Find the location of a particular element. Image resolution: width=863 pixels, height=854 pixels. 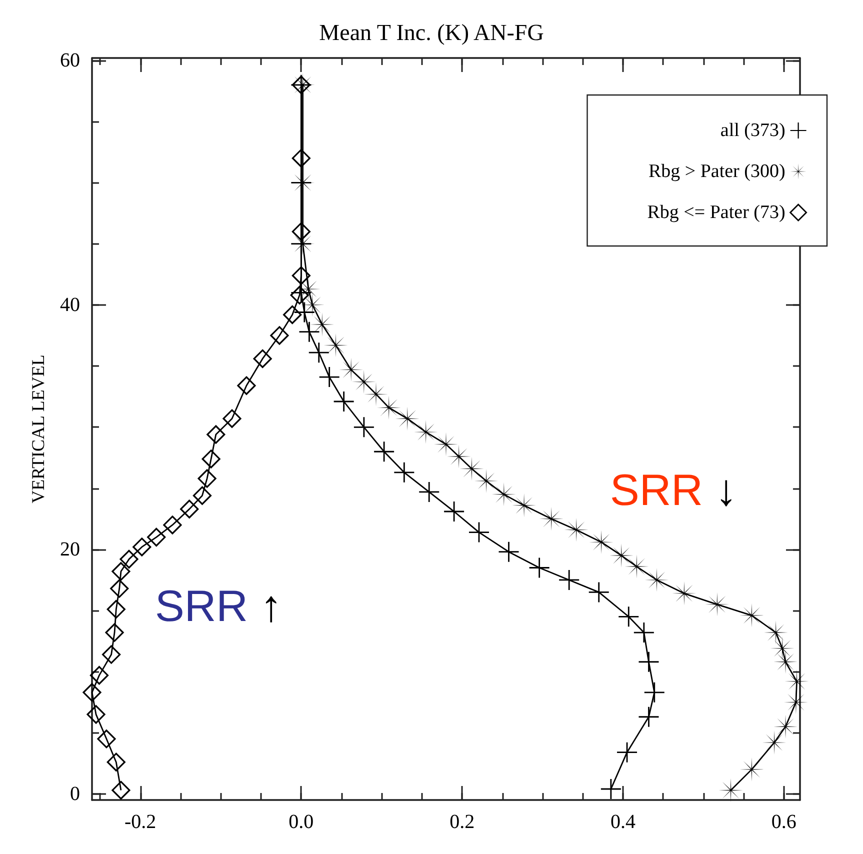

legend-label: Rbg > Pater (300) is located at coordinates (717, 171).